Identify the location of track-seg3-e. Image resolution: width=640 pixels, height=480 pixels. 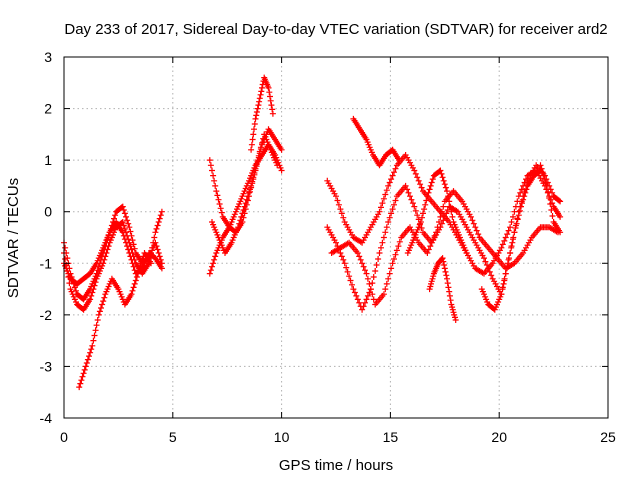
(437, 211).